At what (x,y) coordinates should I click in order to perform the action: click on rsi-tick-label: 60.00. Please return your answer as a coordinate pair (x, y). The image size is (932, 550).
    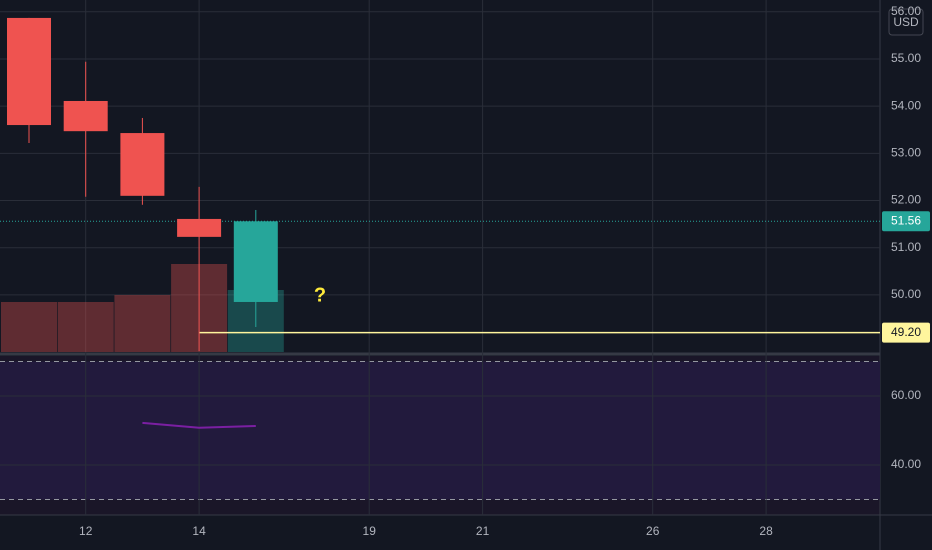
    Looking at the image, I should click on (906, 395).